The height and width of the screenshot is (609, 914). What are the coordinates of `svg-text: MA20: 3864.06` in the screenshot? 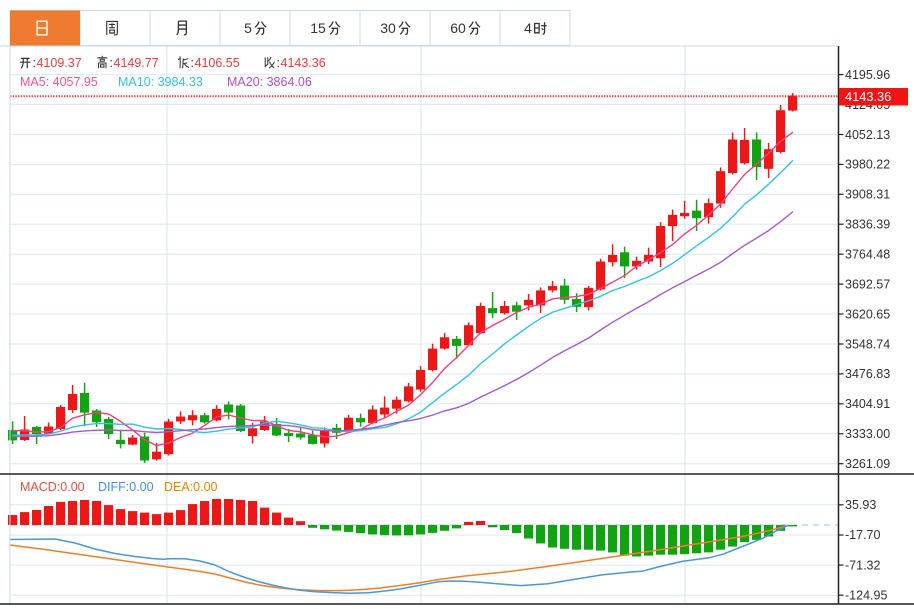 It's located at (269, 82).